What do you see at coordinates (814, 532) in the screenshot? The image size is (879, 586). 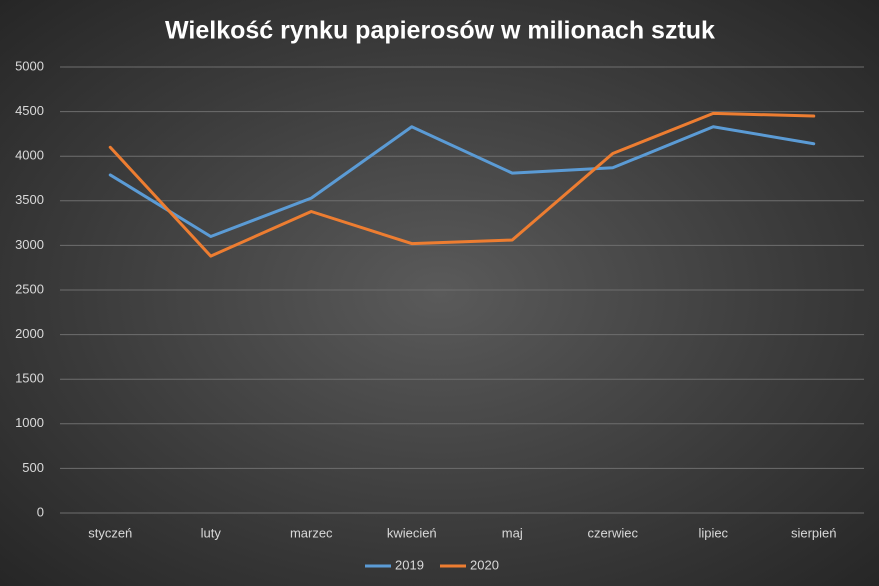 I see `x-tick-label: sierpień` at bounding box center [814, 532].